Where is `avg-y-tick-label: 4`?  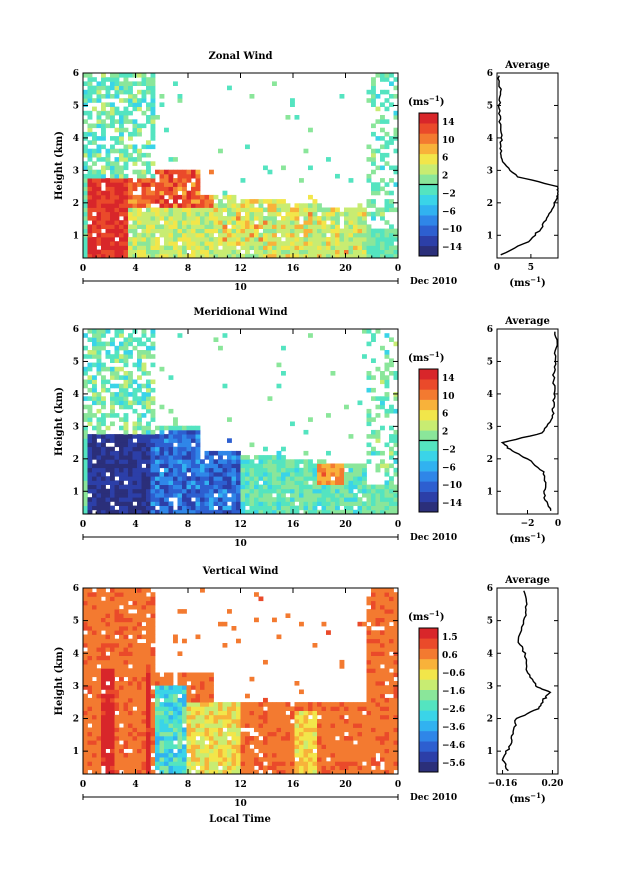
avg-y-tick-label: 4 is located at coordinates (490, 654).